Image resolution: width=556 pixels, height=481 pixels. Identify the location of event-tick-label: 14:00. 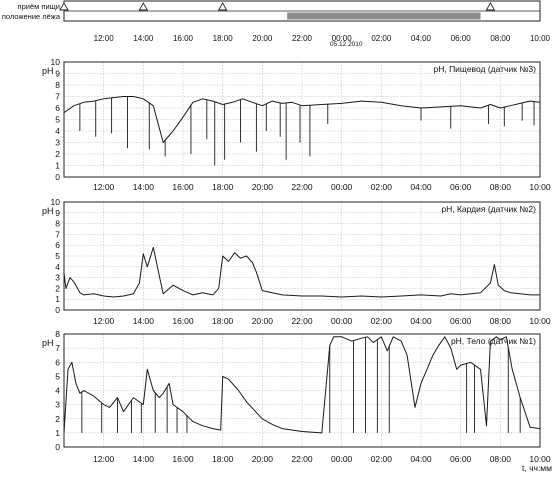
(143, 38).